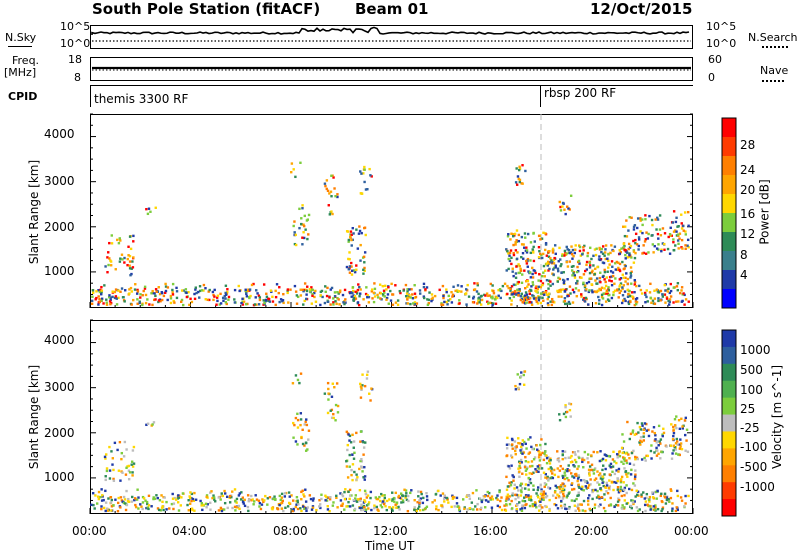 This screenshot has width=800, height=554. What do you see at coordinates (392, 9) in the screenshot?
I see `beam-title: Beam 01` at bounding box center [392, 9].